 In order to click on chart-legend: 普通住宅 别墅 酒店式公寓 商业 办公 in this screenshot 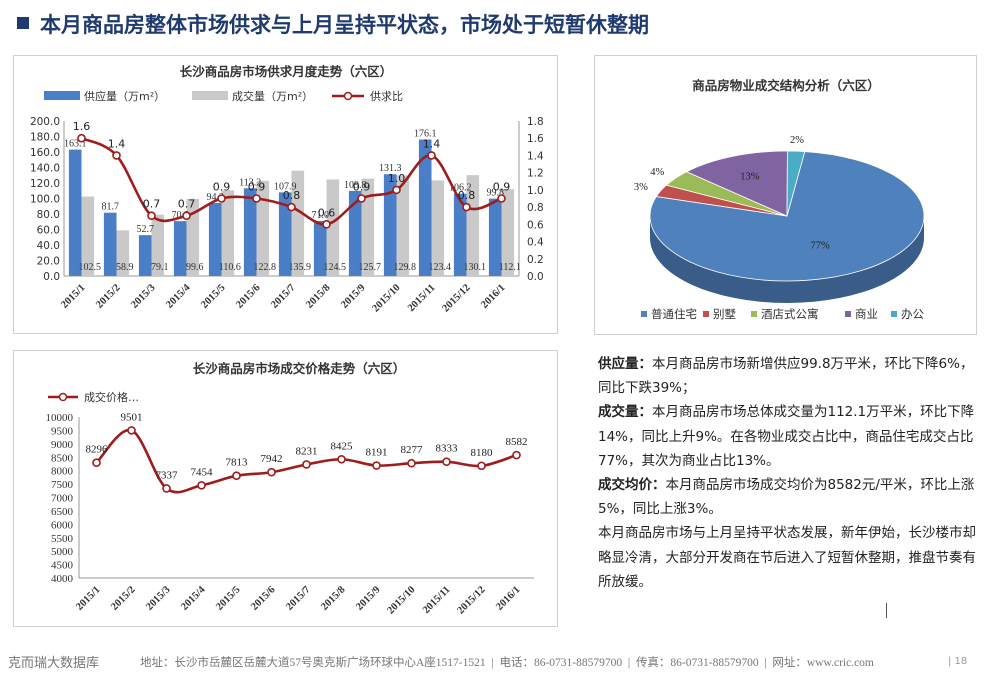, I will do `click(782, 314)`.